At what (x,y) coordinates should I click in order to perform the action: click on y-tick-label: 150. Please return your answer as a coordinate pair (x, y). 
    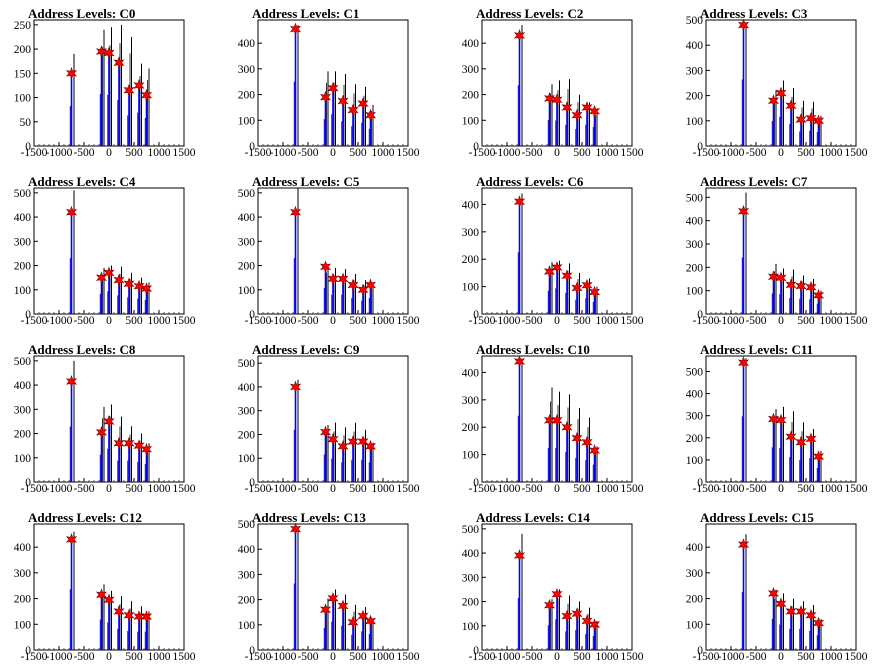
    Looking at the image, I should click on (23, 74).